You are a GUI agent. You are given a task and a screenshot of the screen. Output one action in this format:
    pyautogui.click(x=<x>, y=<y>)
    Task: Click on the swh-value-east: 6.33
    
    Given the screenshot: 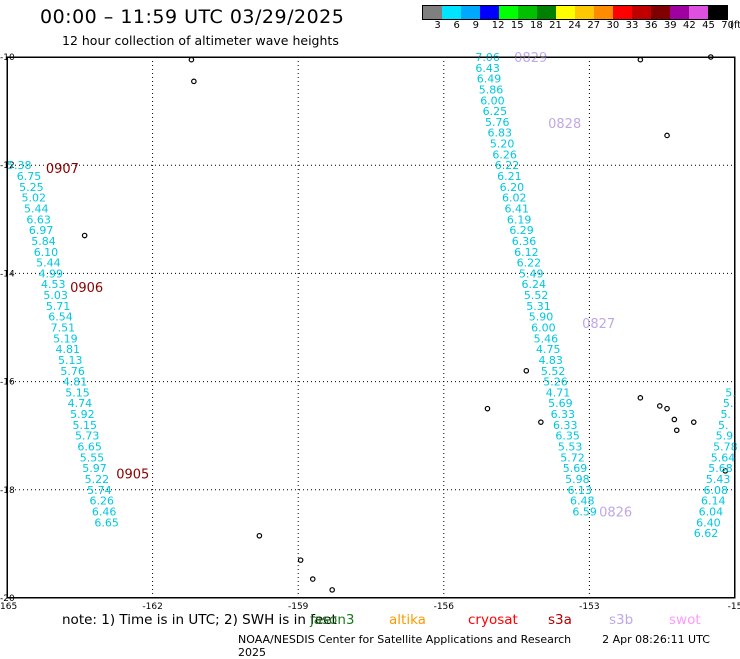 What is the action you would take?
    pyautogui.click(x=565, y=425)
    